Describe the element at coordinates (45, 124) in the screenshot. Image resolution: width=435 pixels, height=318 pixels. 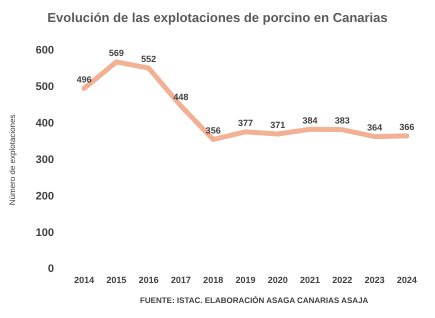
I see `y-tick-label: 400` at that location.